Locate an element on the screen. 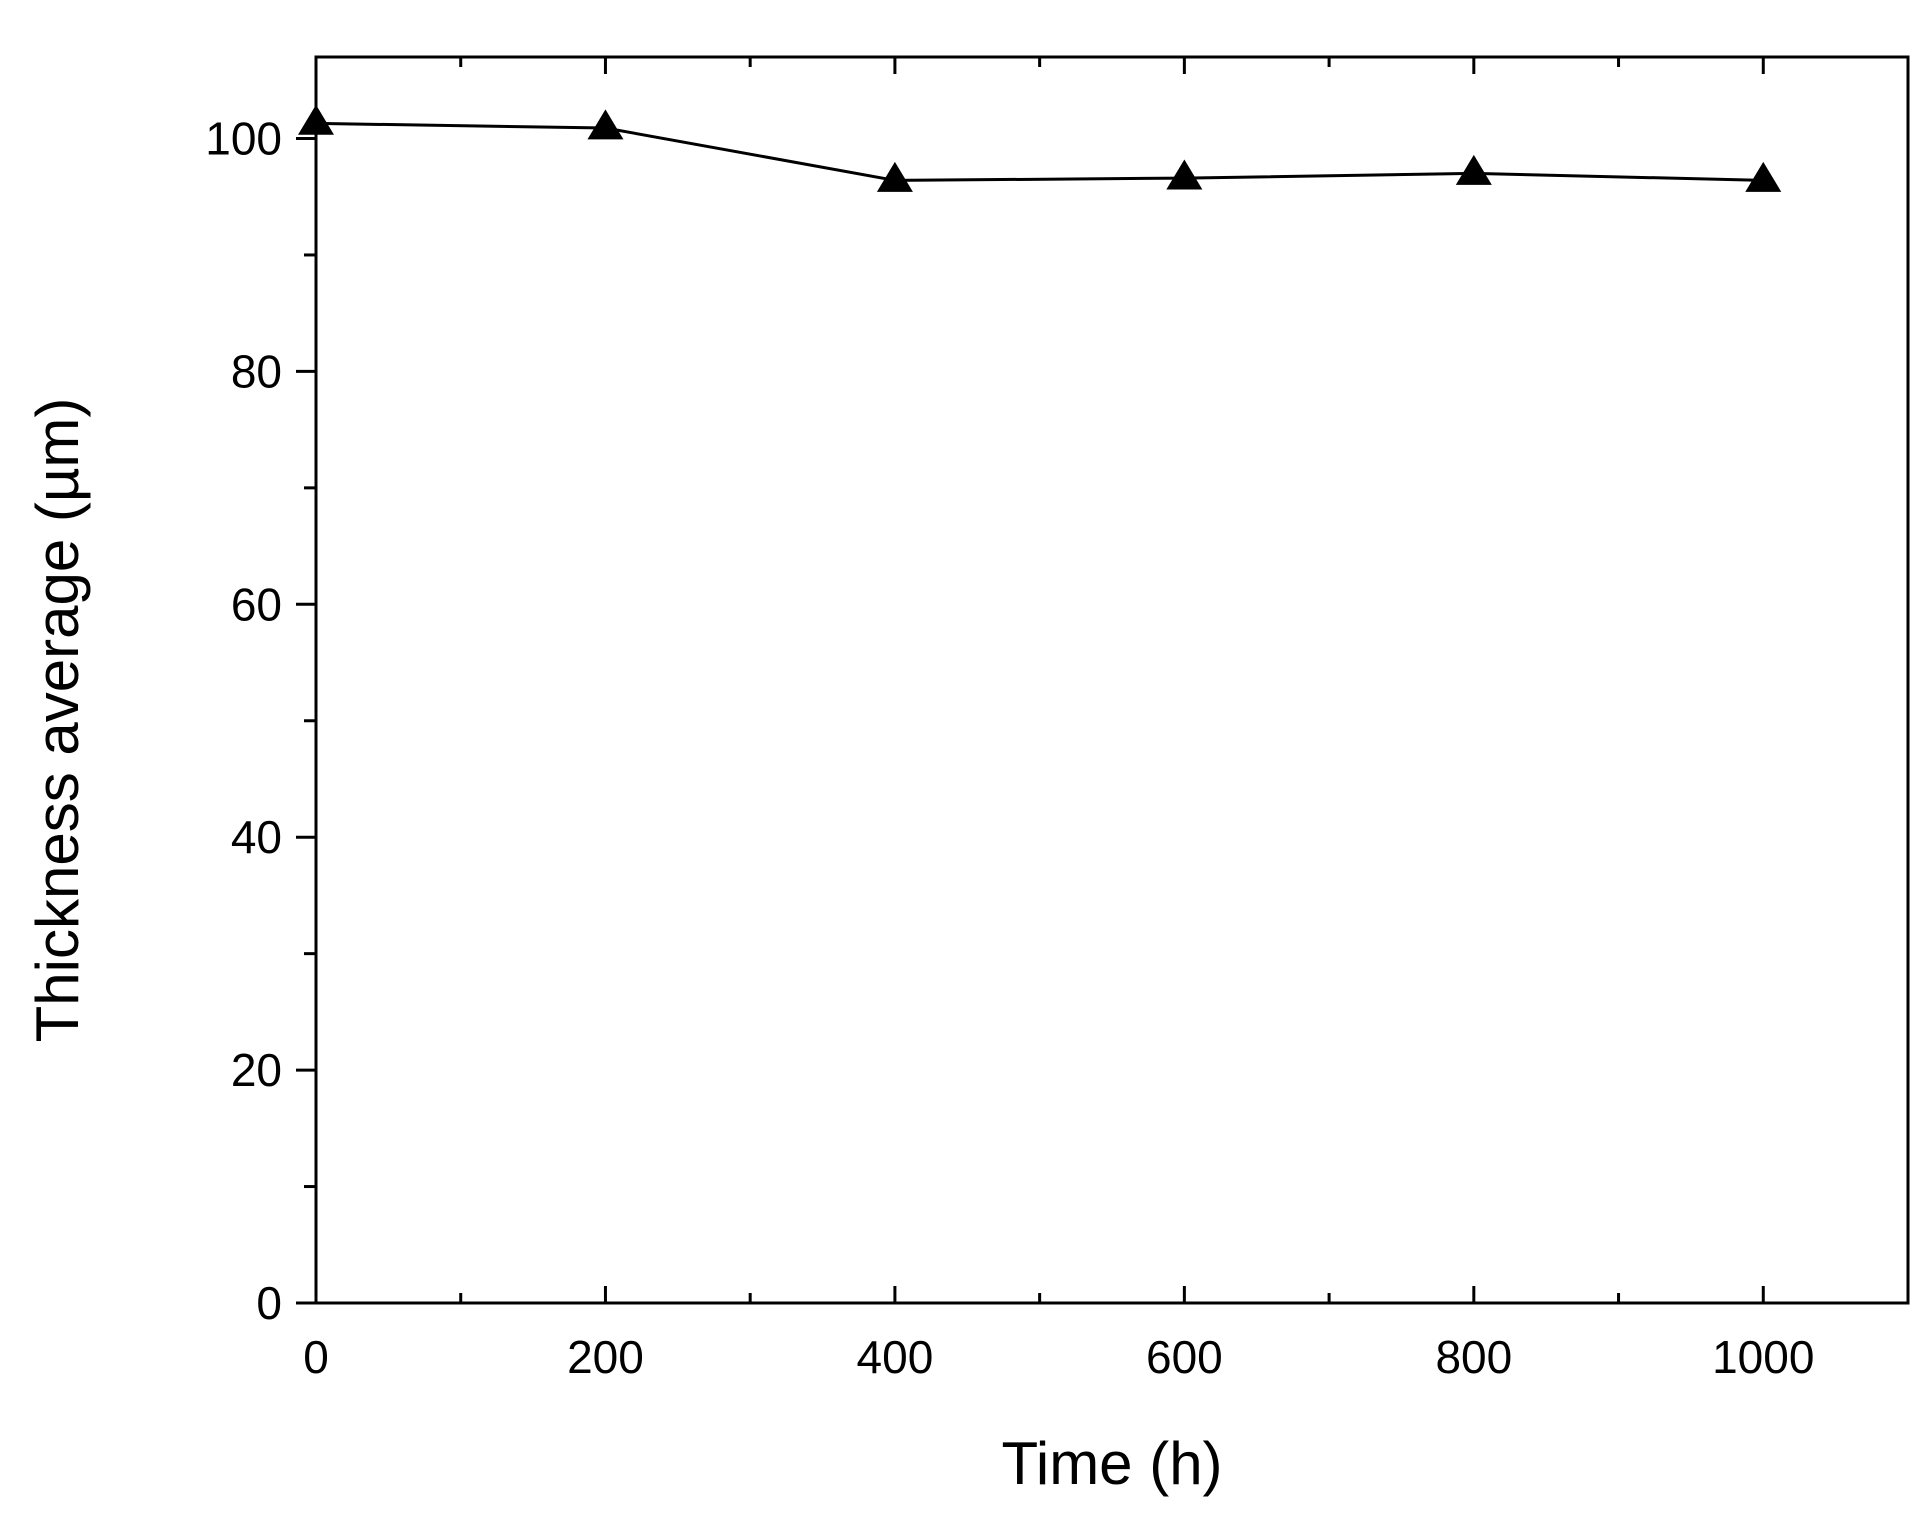  y-tick-label: 20 is located at coordinates (256, 1070).